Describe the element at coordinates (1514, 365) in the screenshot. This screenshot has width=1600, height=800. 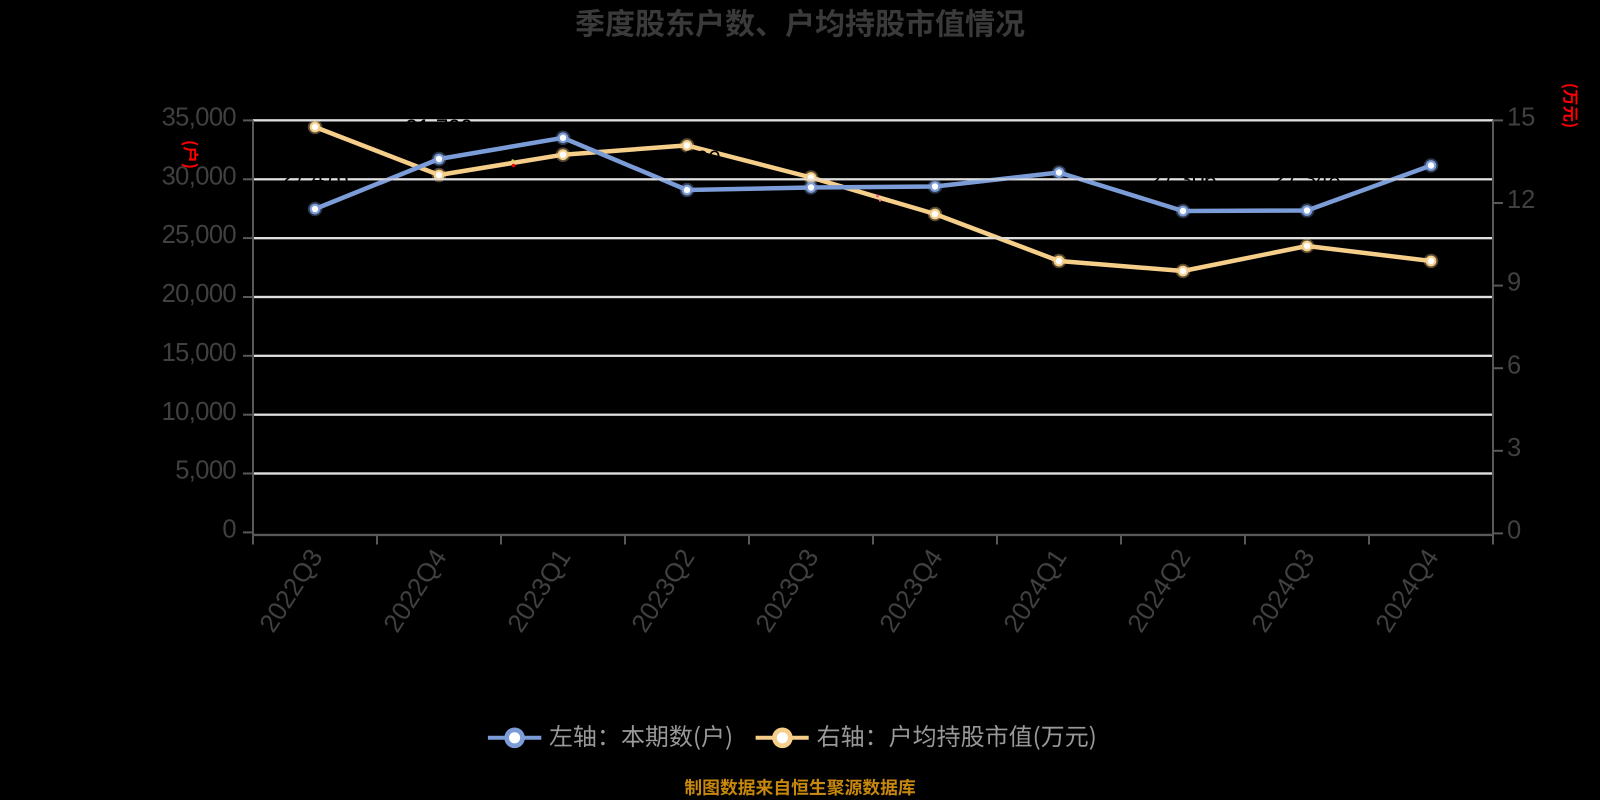
I see `svg-text: 6` at that location.